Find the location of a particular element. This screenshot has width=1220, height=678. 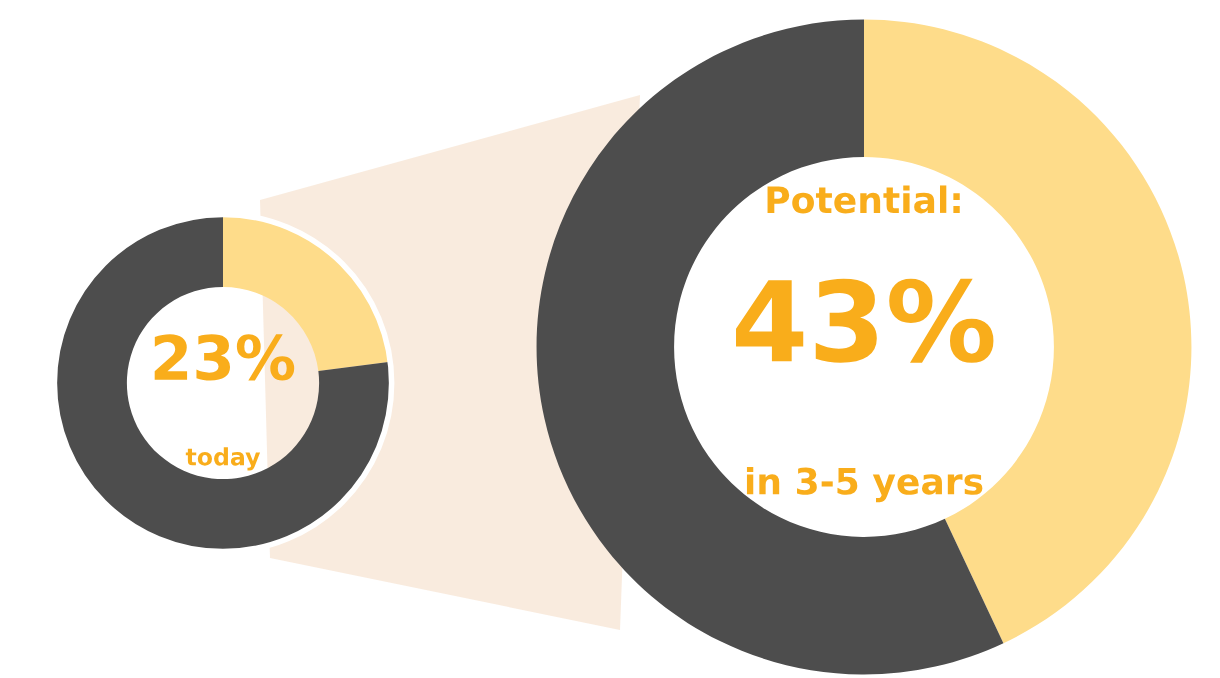

text: 23% is located at coordinates (224, 357).